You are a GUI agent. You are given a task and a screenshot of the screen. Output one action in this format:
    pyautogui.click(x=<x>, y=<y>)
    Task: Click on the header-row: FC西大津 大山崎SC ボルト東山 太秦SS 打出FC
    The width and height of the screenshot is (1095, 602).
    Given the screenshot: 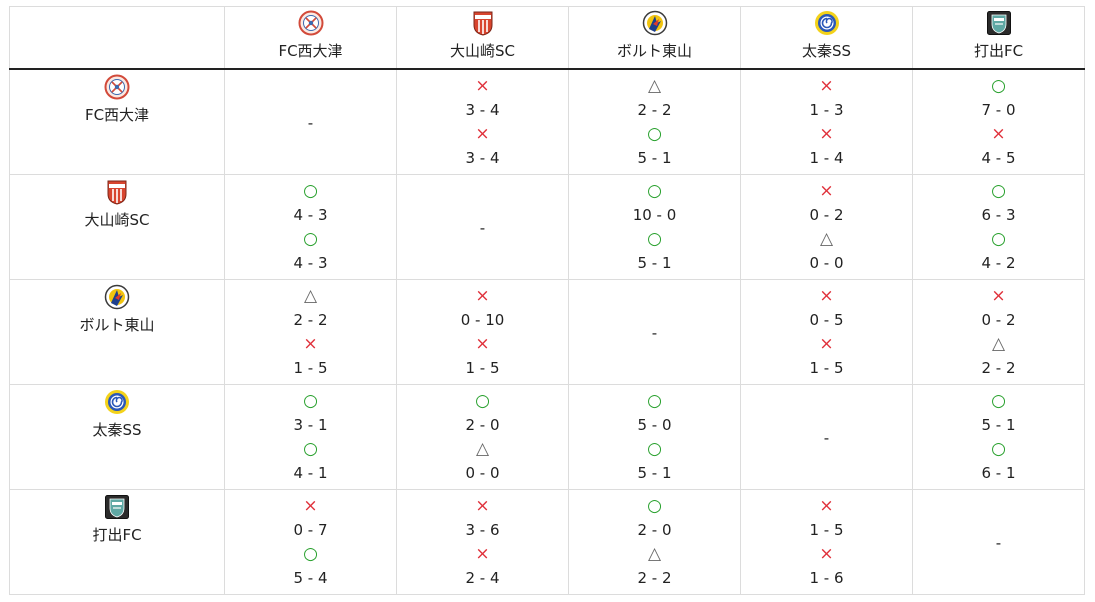 What is the action you would take?
    pyautogui.click(x=547, y=38)
    